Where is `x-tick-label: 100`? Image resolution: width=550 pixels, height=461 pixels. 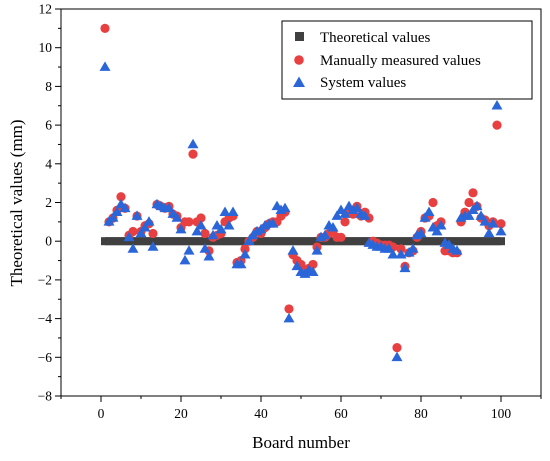 x-tick-label: 100 is located at coordinates (501, 413).